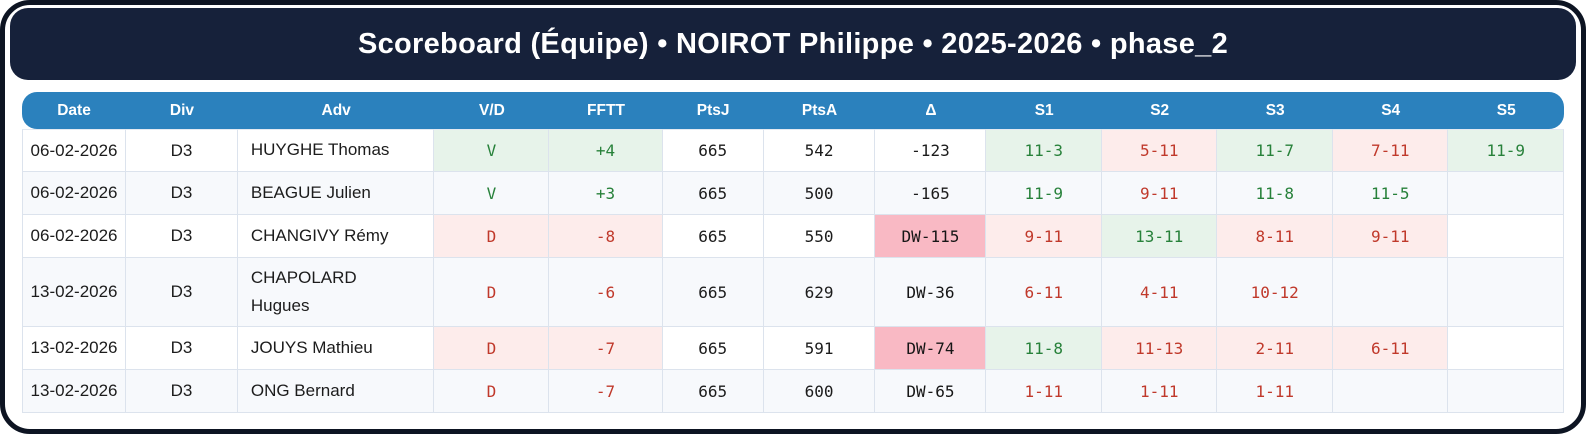  What do you see at coordinates (1275, 110) in the screenshot?
I see `column-header-s3: S3` at bounding box center [1275, 110].